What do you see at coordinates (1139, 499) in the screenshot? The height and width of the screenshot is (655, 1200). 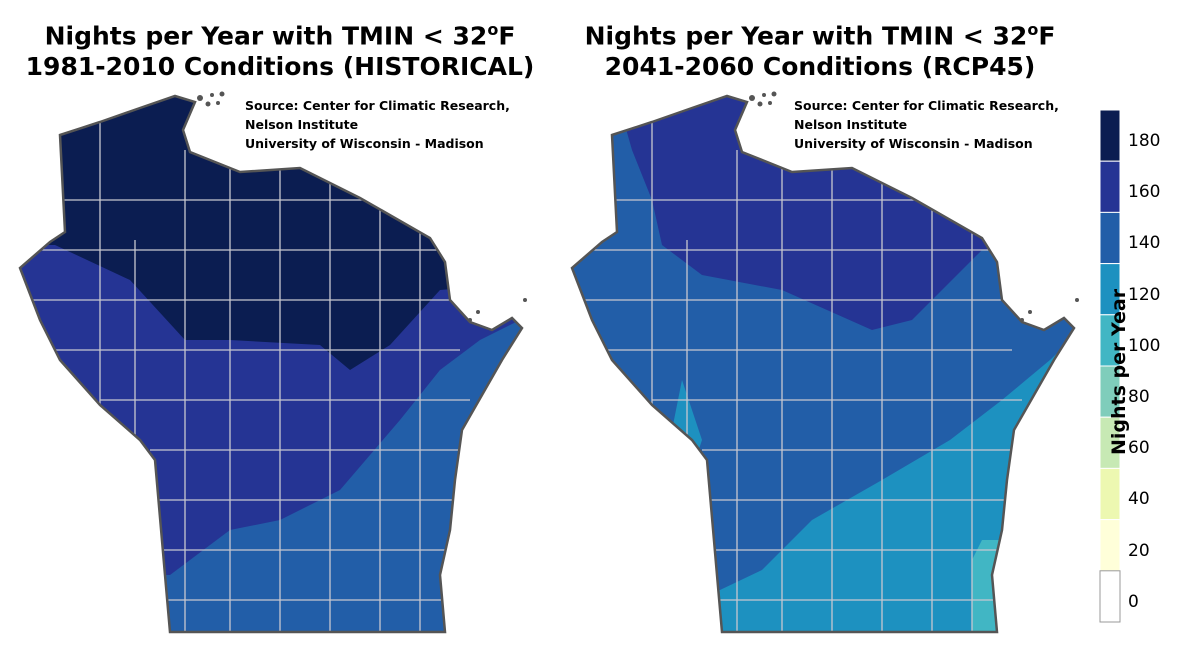 I see `legend-label: 40` at bounding box center [1139, 499].